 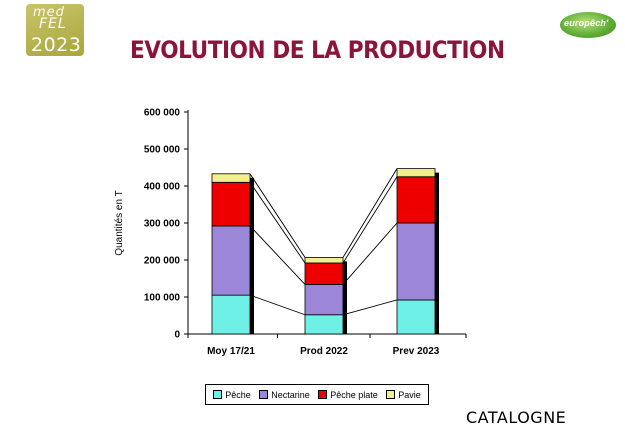 I want to click on x-tick-label: Moy 17/21, so click(x=231, y=351).